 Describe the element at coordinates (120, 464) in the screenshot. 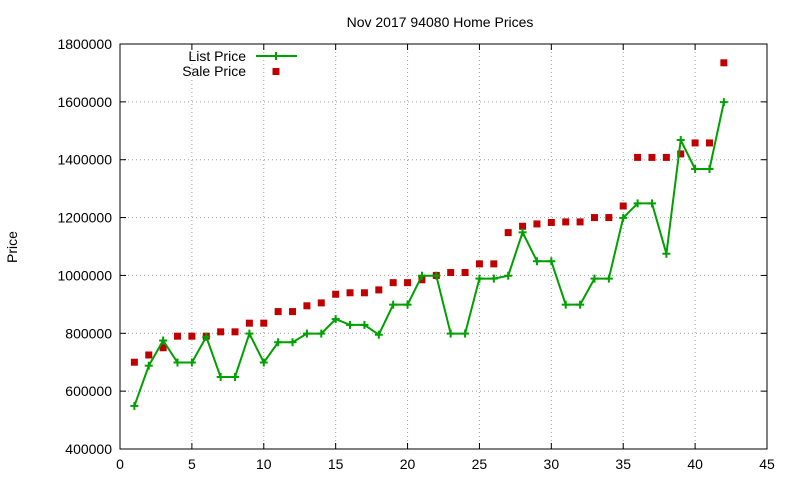

I see `x-tick-label: 0` at that location.